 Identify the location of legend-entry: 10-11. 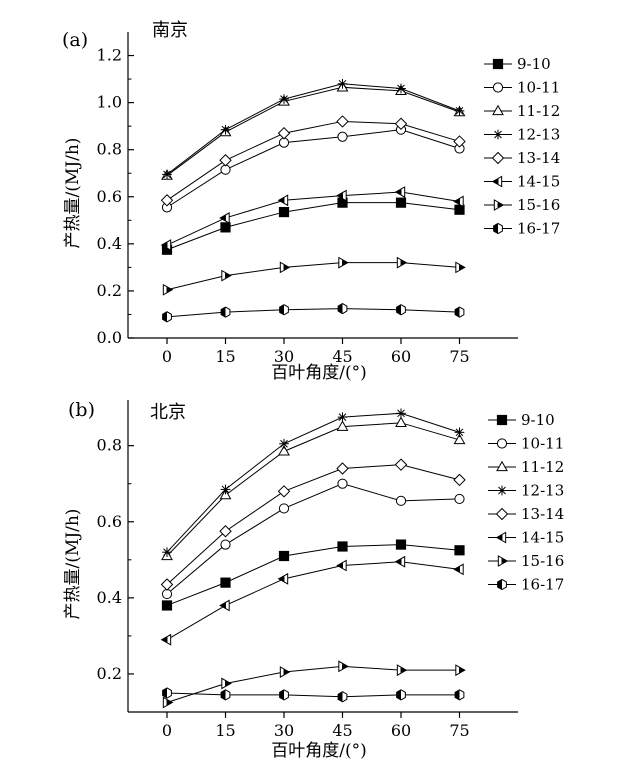
(526, 444).